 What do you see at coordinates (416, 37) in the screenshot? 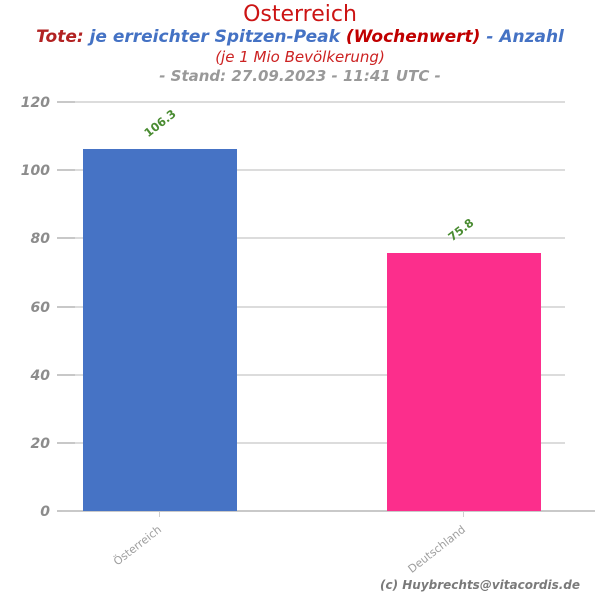
I see `subtitle-part: (Wochenwert)` at bounding box center [416, 37].